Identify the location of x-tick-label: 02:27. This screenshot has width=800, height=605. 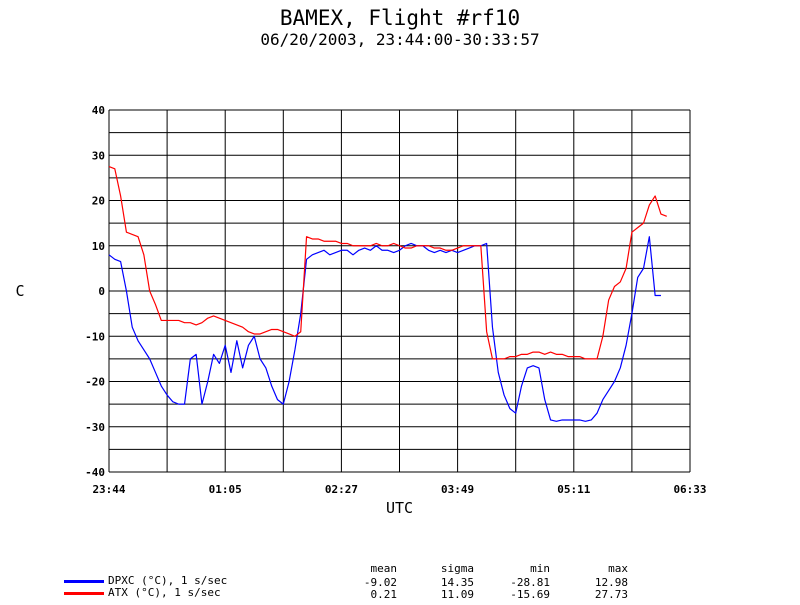
(341, 489).